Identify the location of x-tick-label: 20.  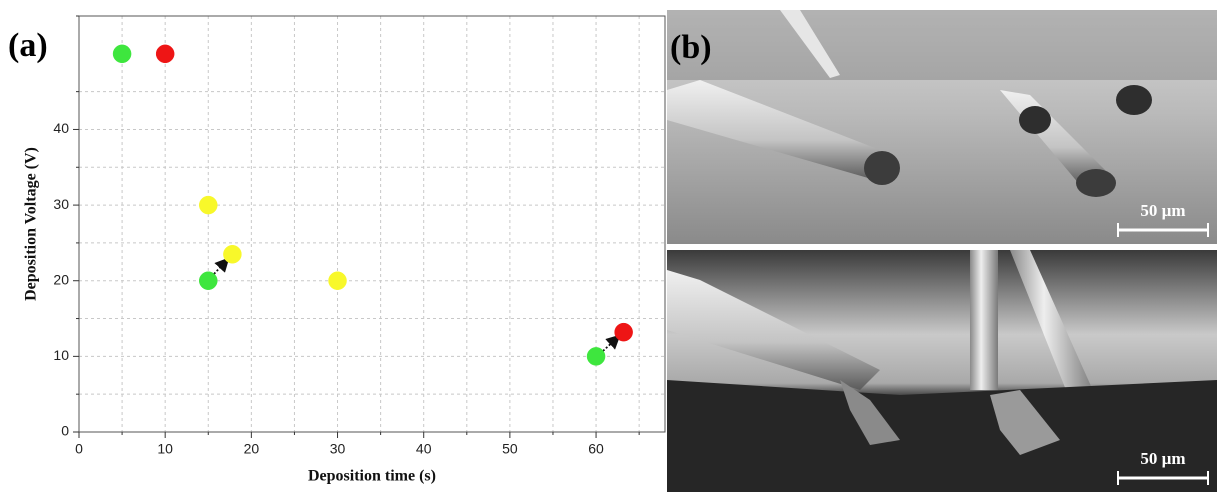
(252, 449).